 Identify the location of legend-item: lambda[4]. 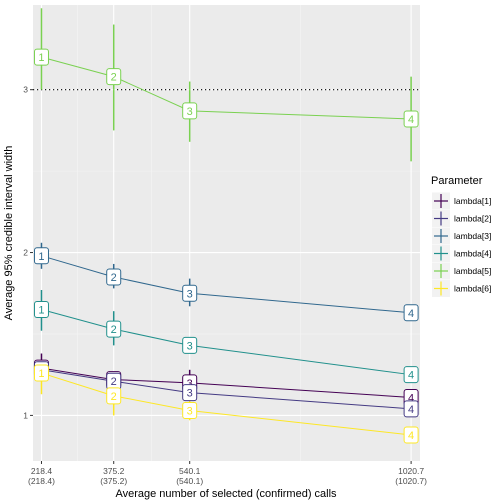
(461, 253).